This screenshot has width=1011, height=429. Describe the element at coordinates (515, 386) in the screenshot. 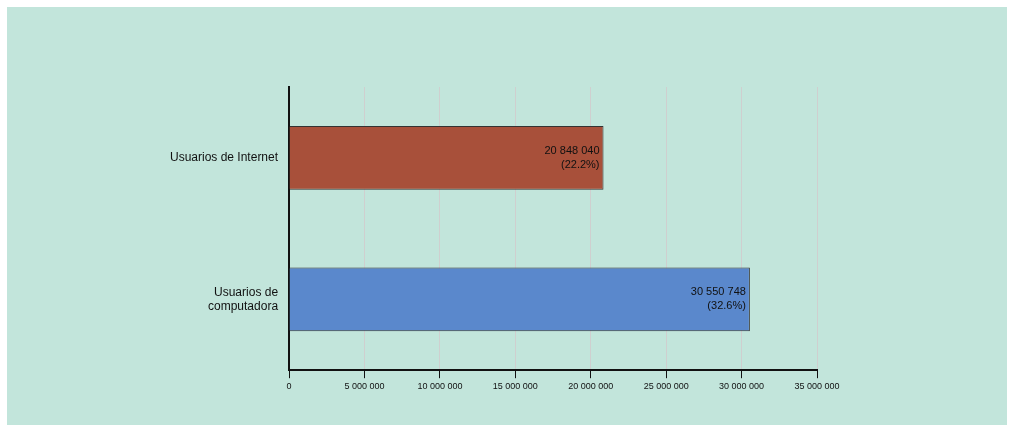

I see `x-tick-label: 15 000 000` at that location.